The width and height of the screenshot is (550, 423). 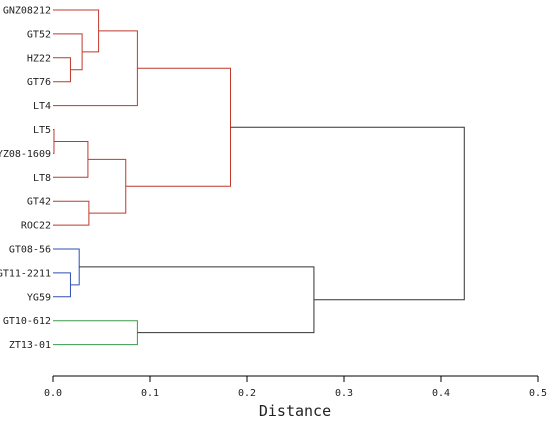 What do you see at coordinates (42, 178) in the screenshot?
I see `leaf-label: LT8` at bounding box center [42, 178].